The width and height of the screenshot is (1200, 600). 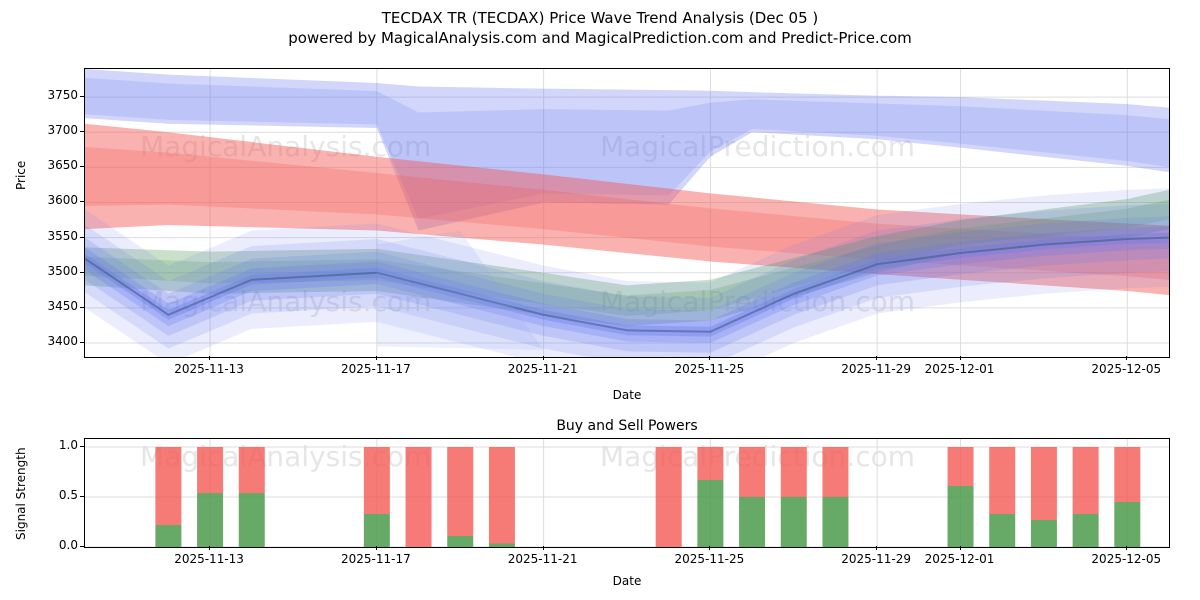 What do you see at coordinates (542, 559) in the screenshot?
I see `power-xtick-label: 2025-11-21` at bounding box center [542, 559].